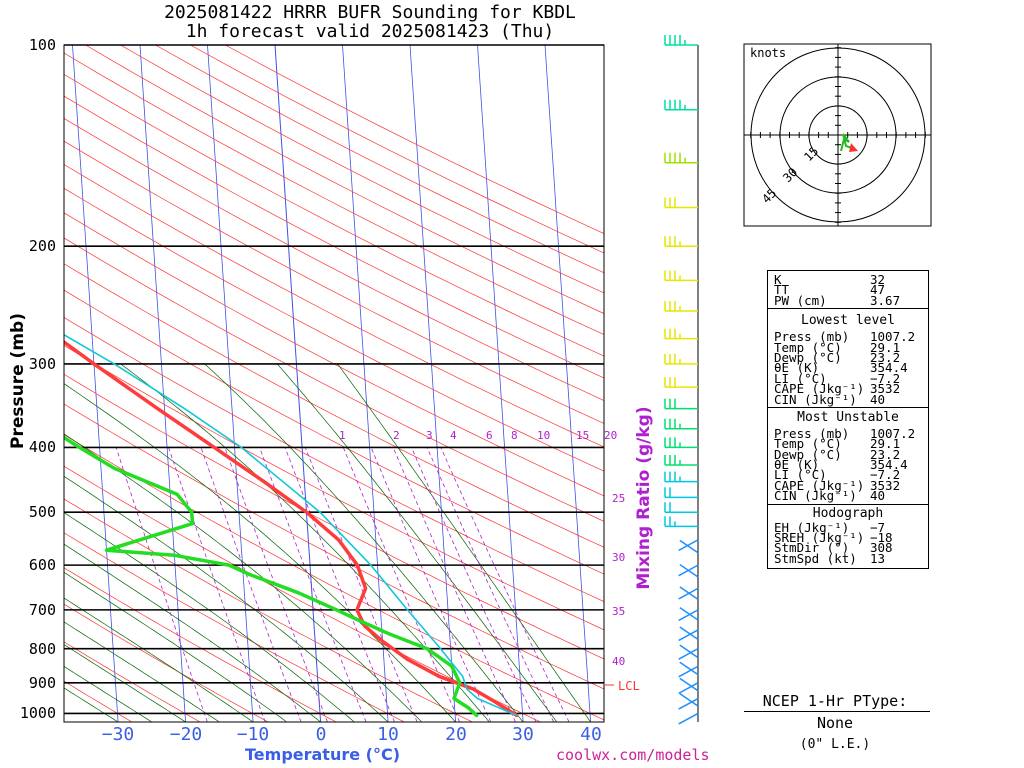 This screenshot has width=1024, height=768. What do you see at coordinates (835, 701) in the screenshot?
I see `ptype-title: NCEP 1-Hr PType:` at bounding box center [835, 701].